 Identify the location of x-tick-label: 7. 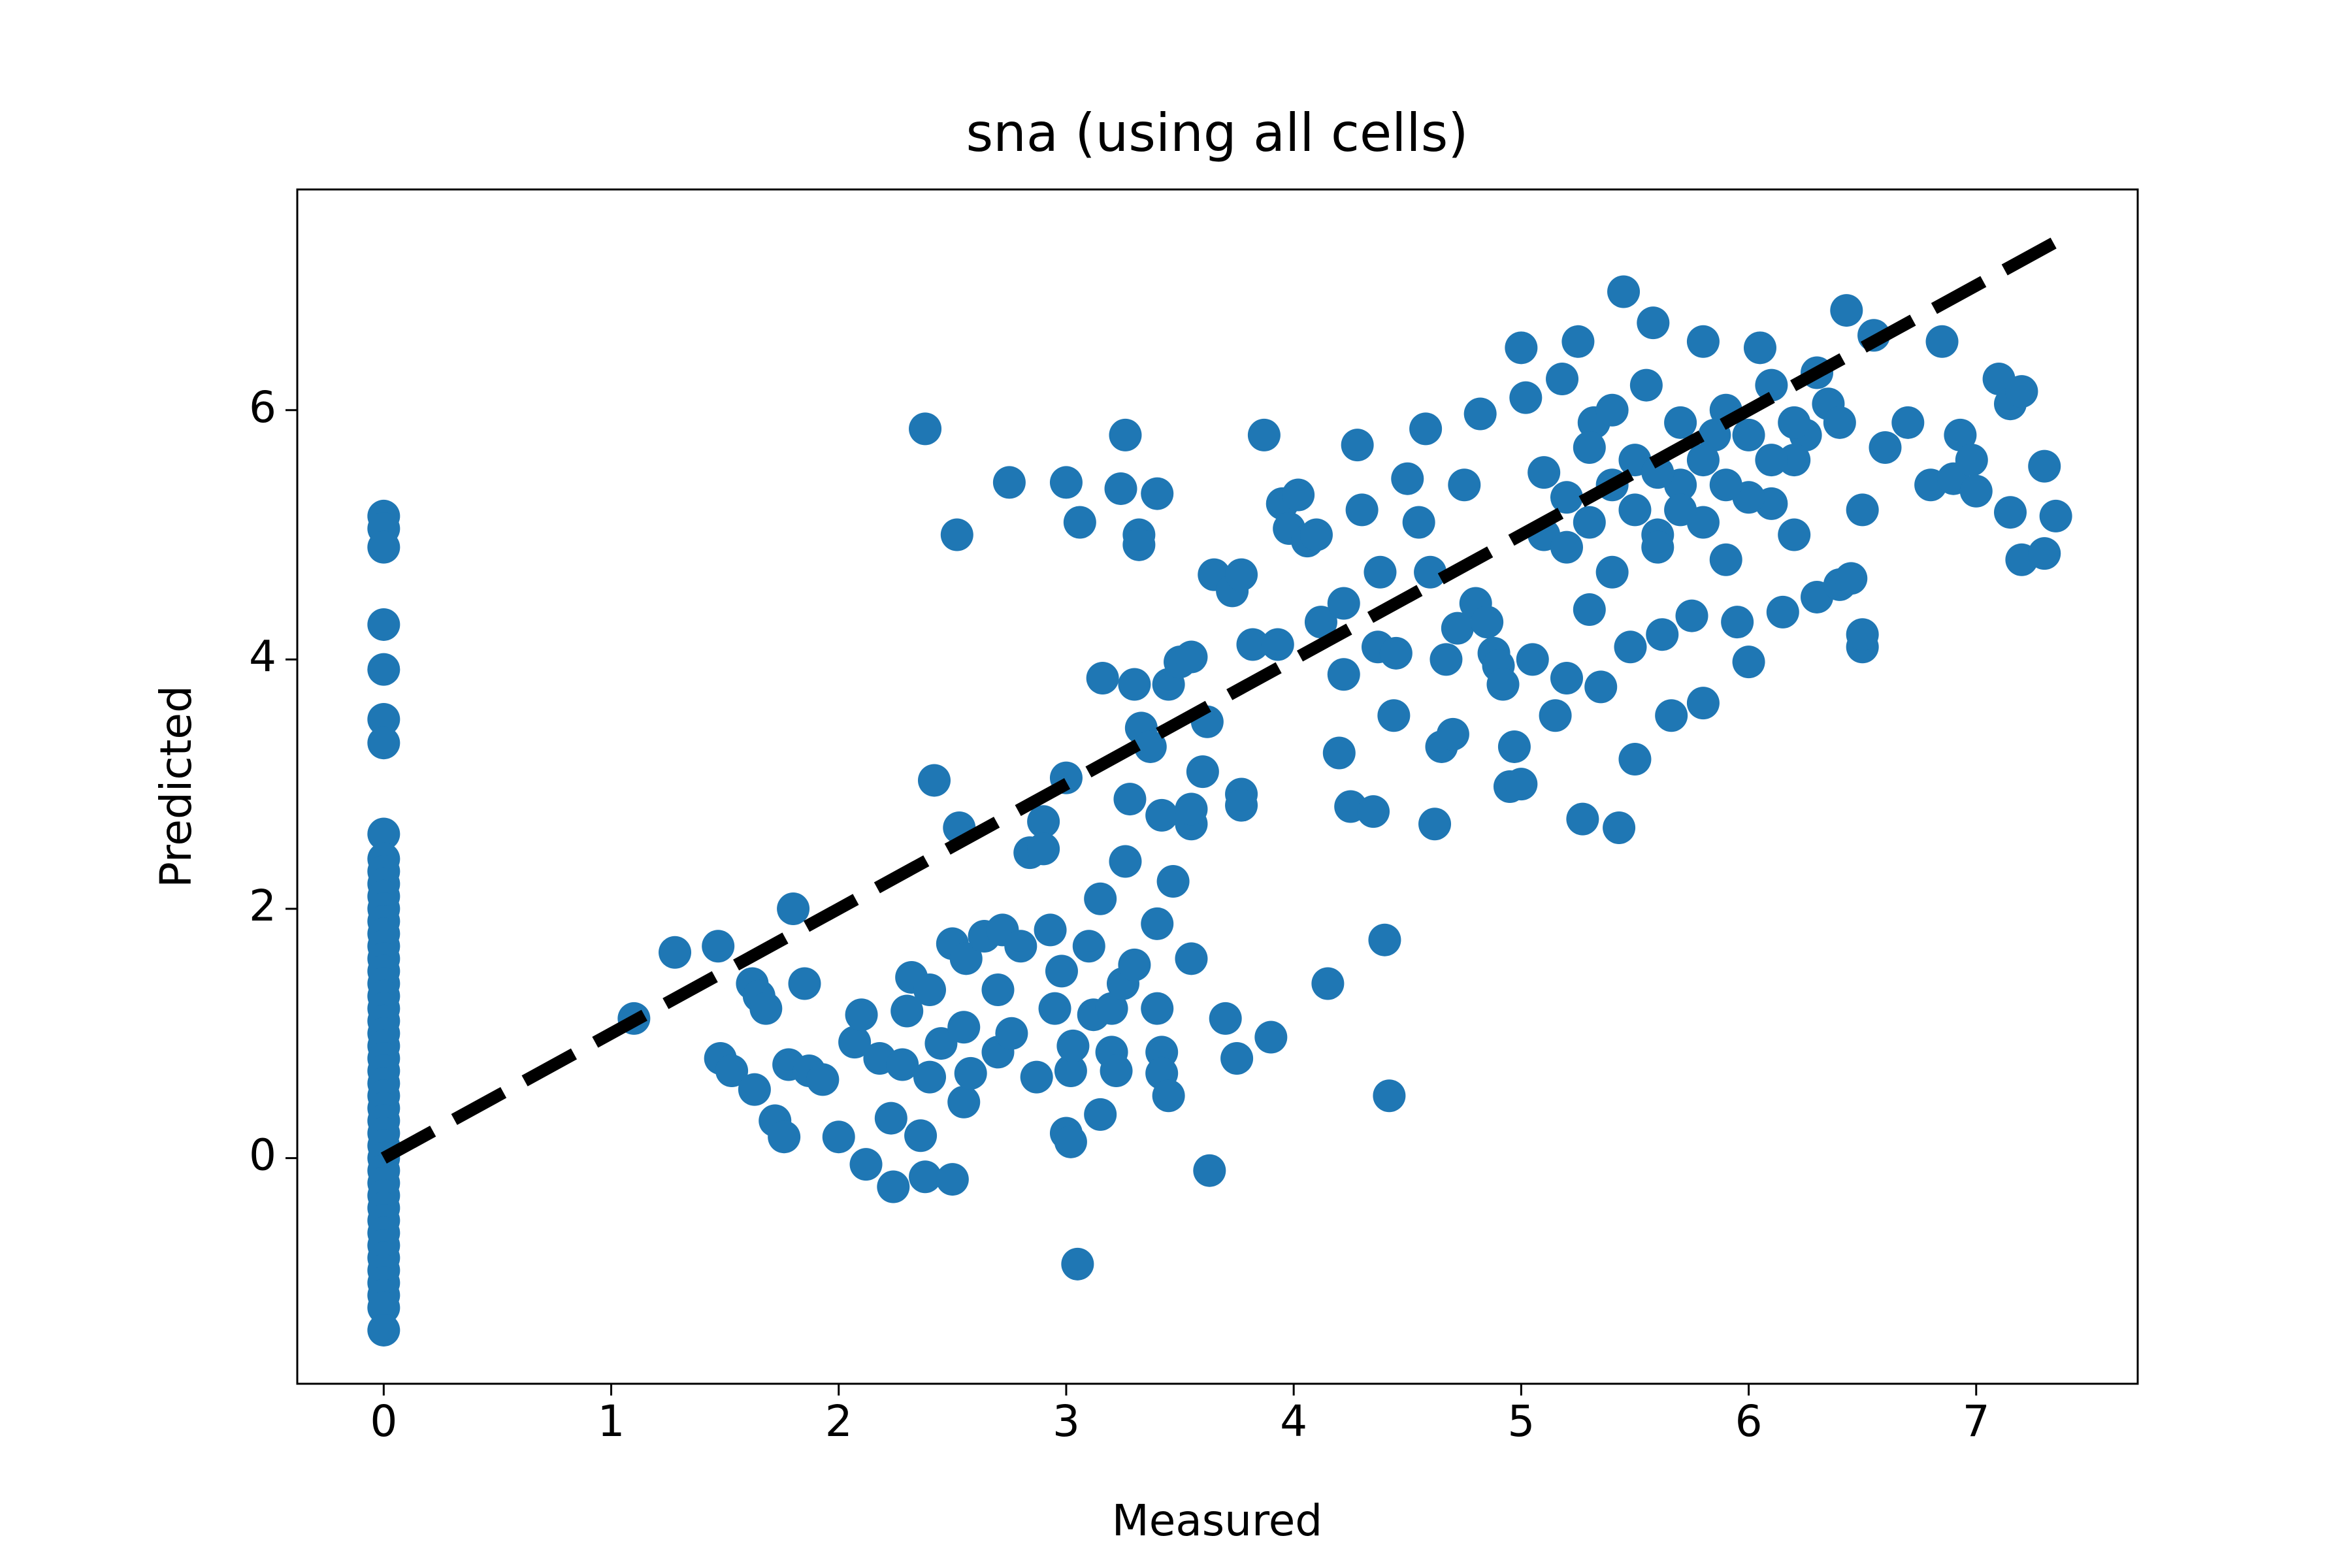
(1976, 1421).